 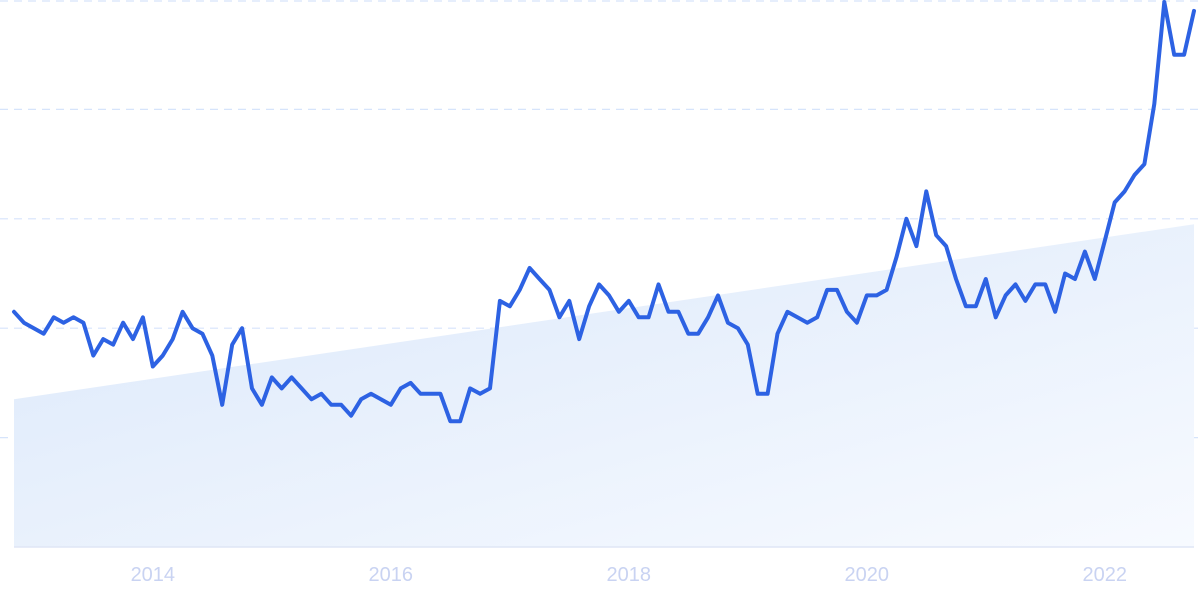 I want to click on x-tick-labels: 2014 2016 2018 2020 2022, so click(x=629, y=575).